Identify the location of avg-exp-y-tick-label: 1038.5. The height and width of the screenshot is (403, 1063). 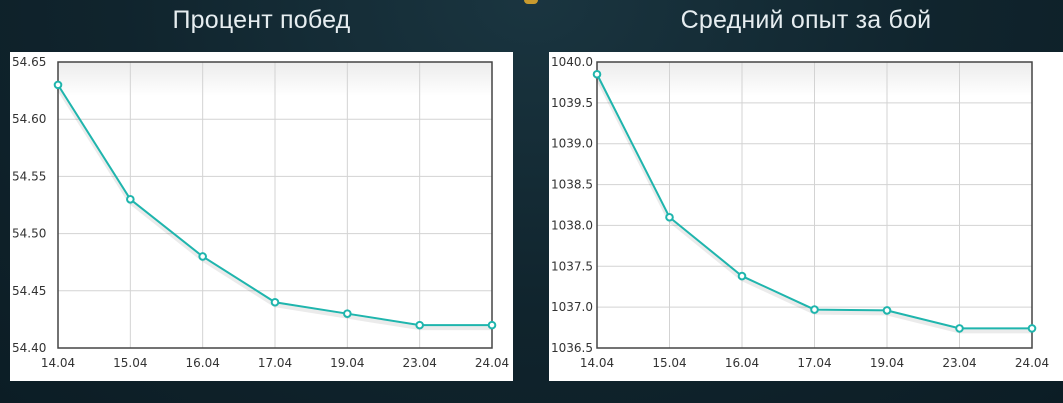
(572, 185).